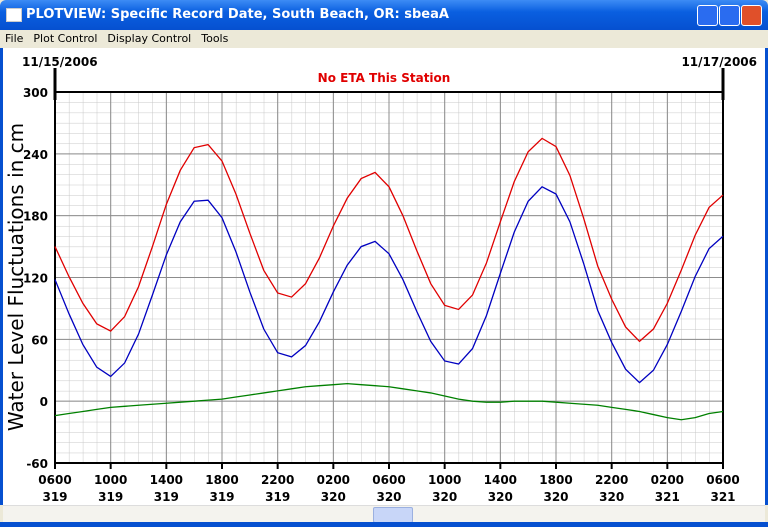  Describe the element at coordinates (60, 62) in the screenshot. I see `start-date: 11/15/2006` at that location.